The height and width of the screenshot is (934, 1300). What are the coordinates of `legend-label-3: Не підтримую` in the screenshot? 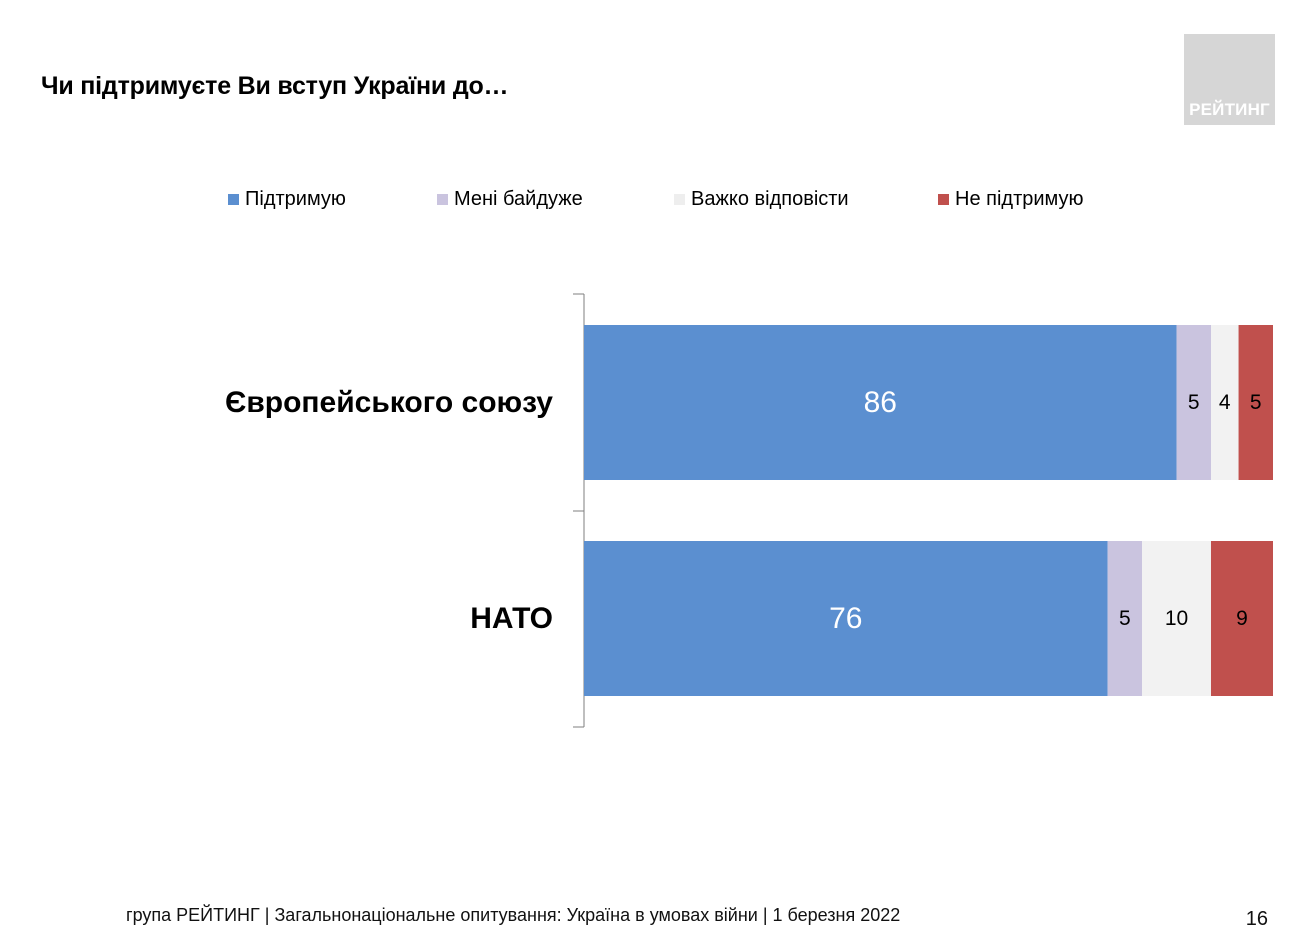 It's located at (1019, 199).